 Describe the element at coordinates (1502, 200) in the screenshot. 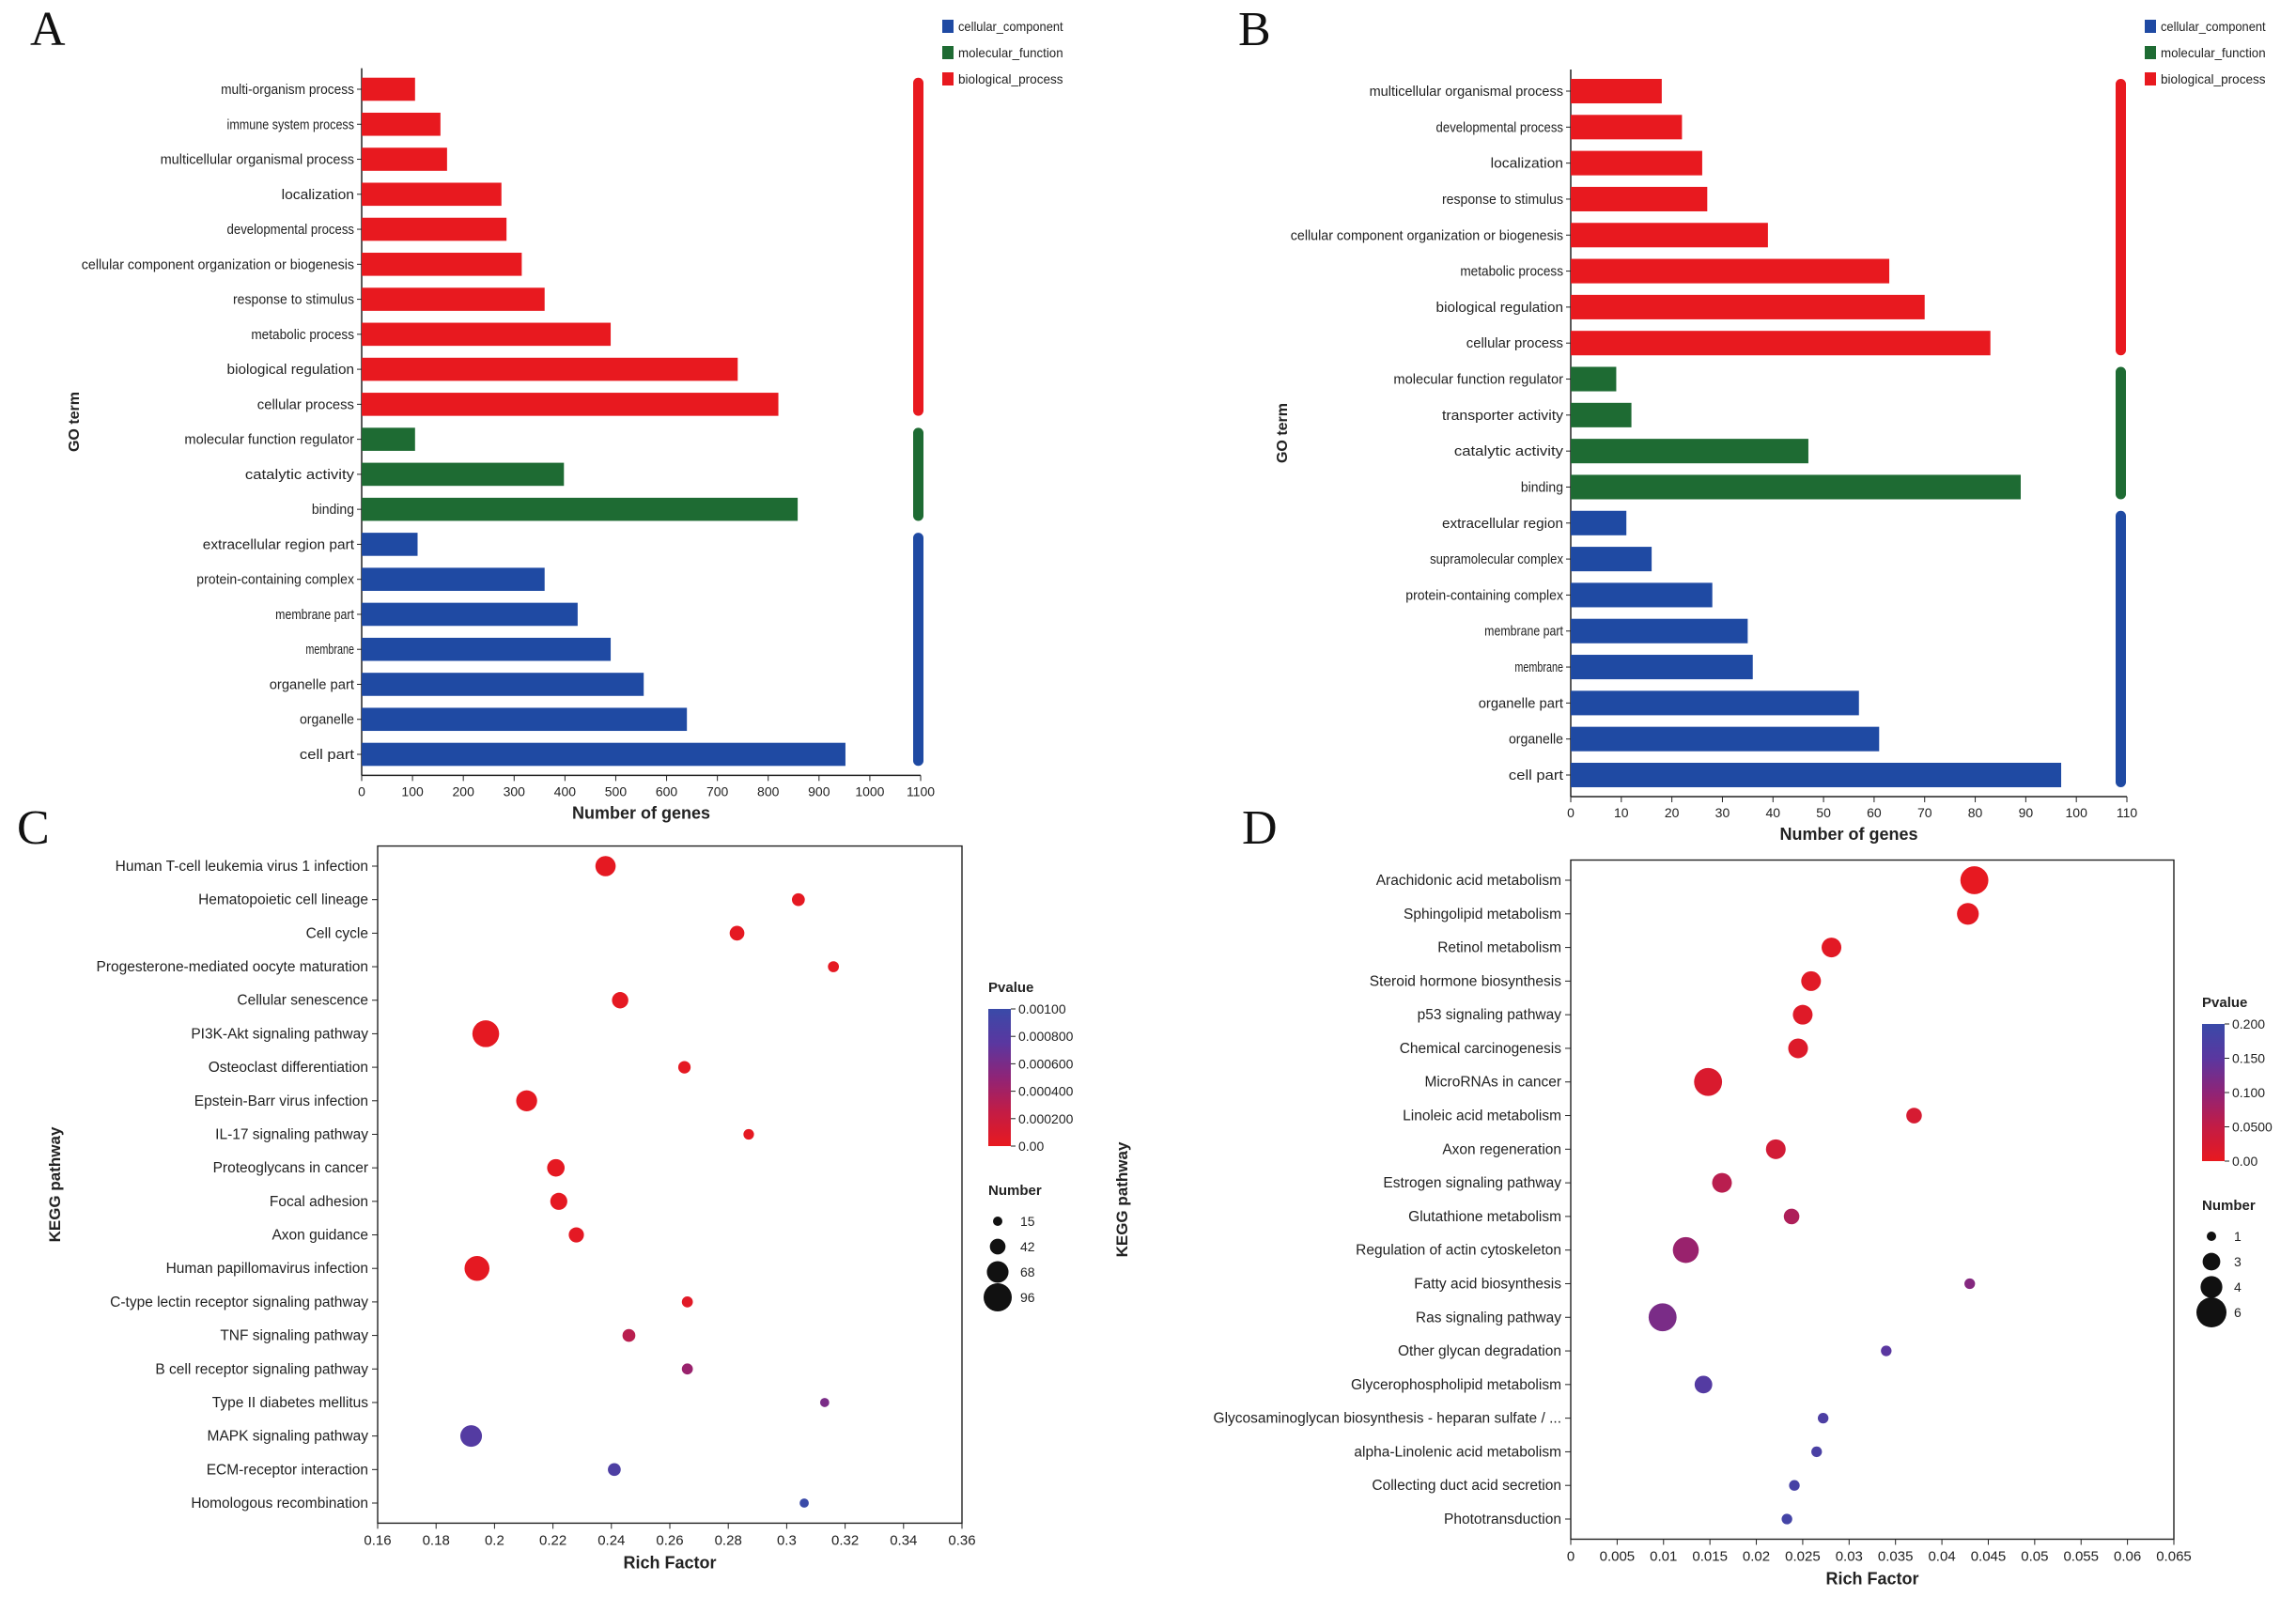

I see `y-tick-label: response to stimulus` at that location.